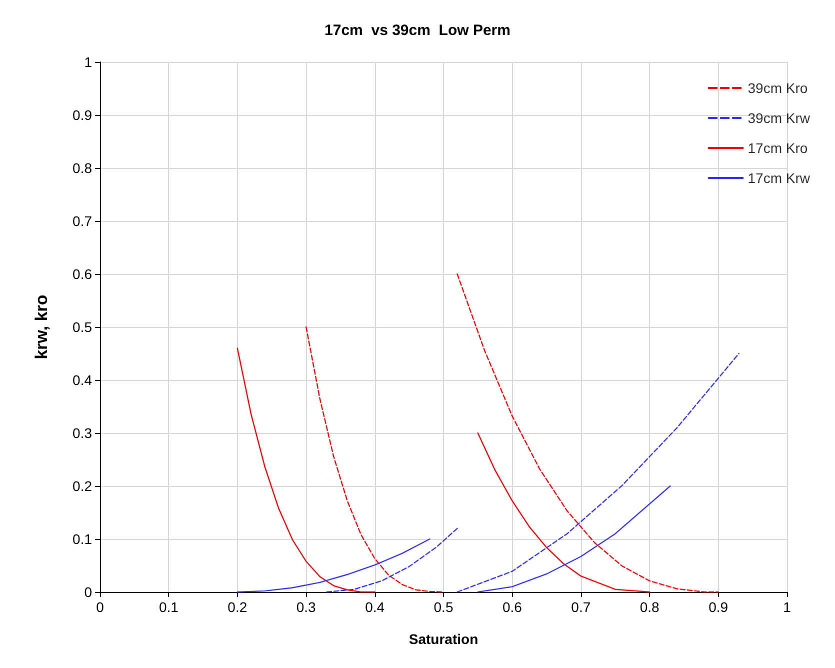 Image resolution: width=835 pixels, height=668 pixels. I want to click on x-tick-label: 0.9, so click(718, 607).